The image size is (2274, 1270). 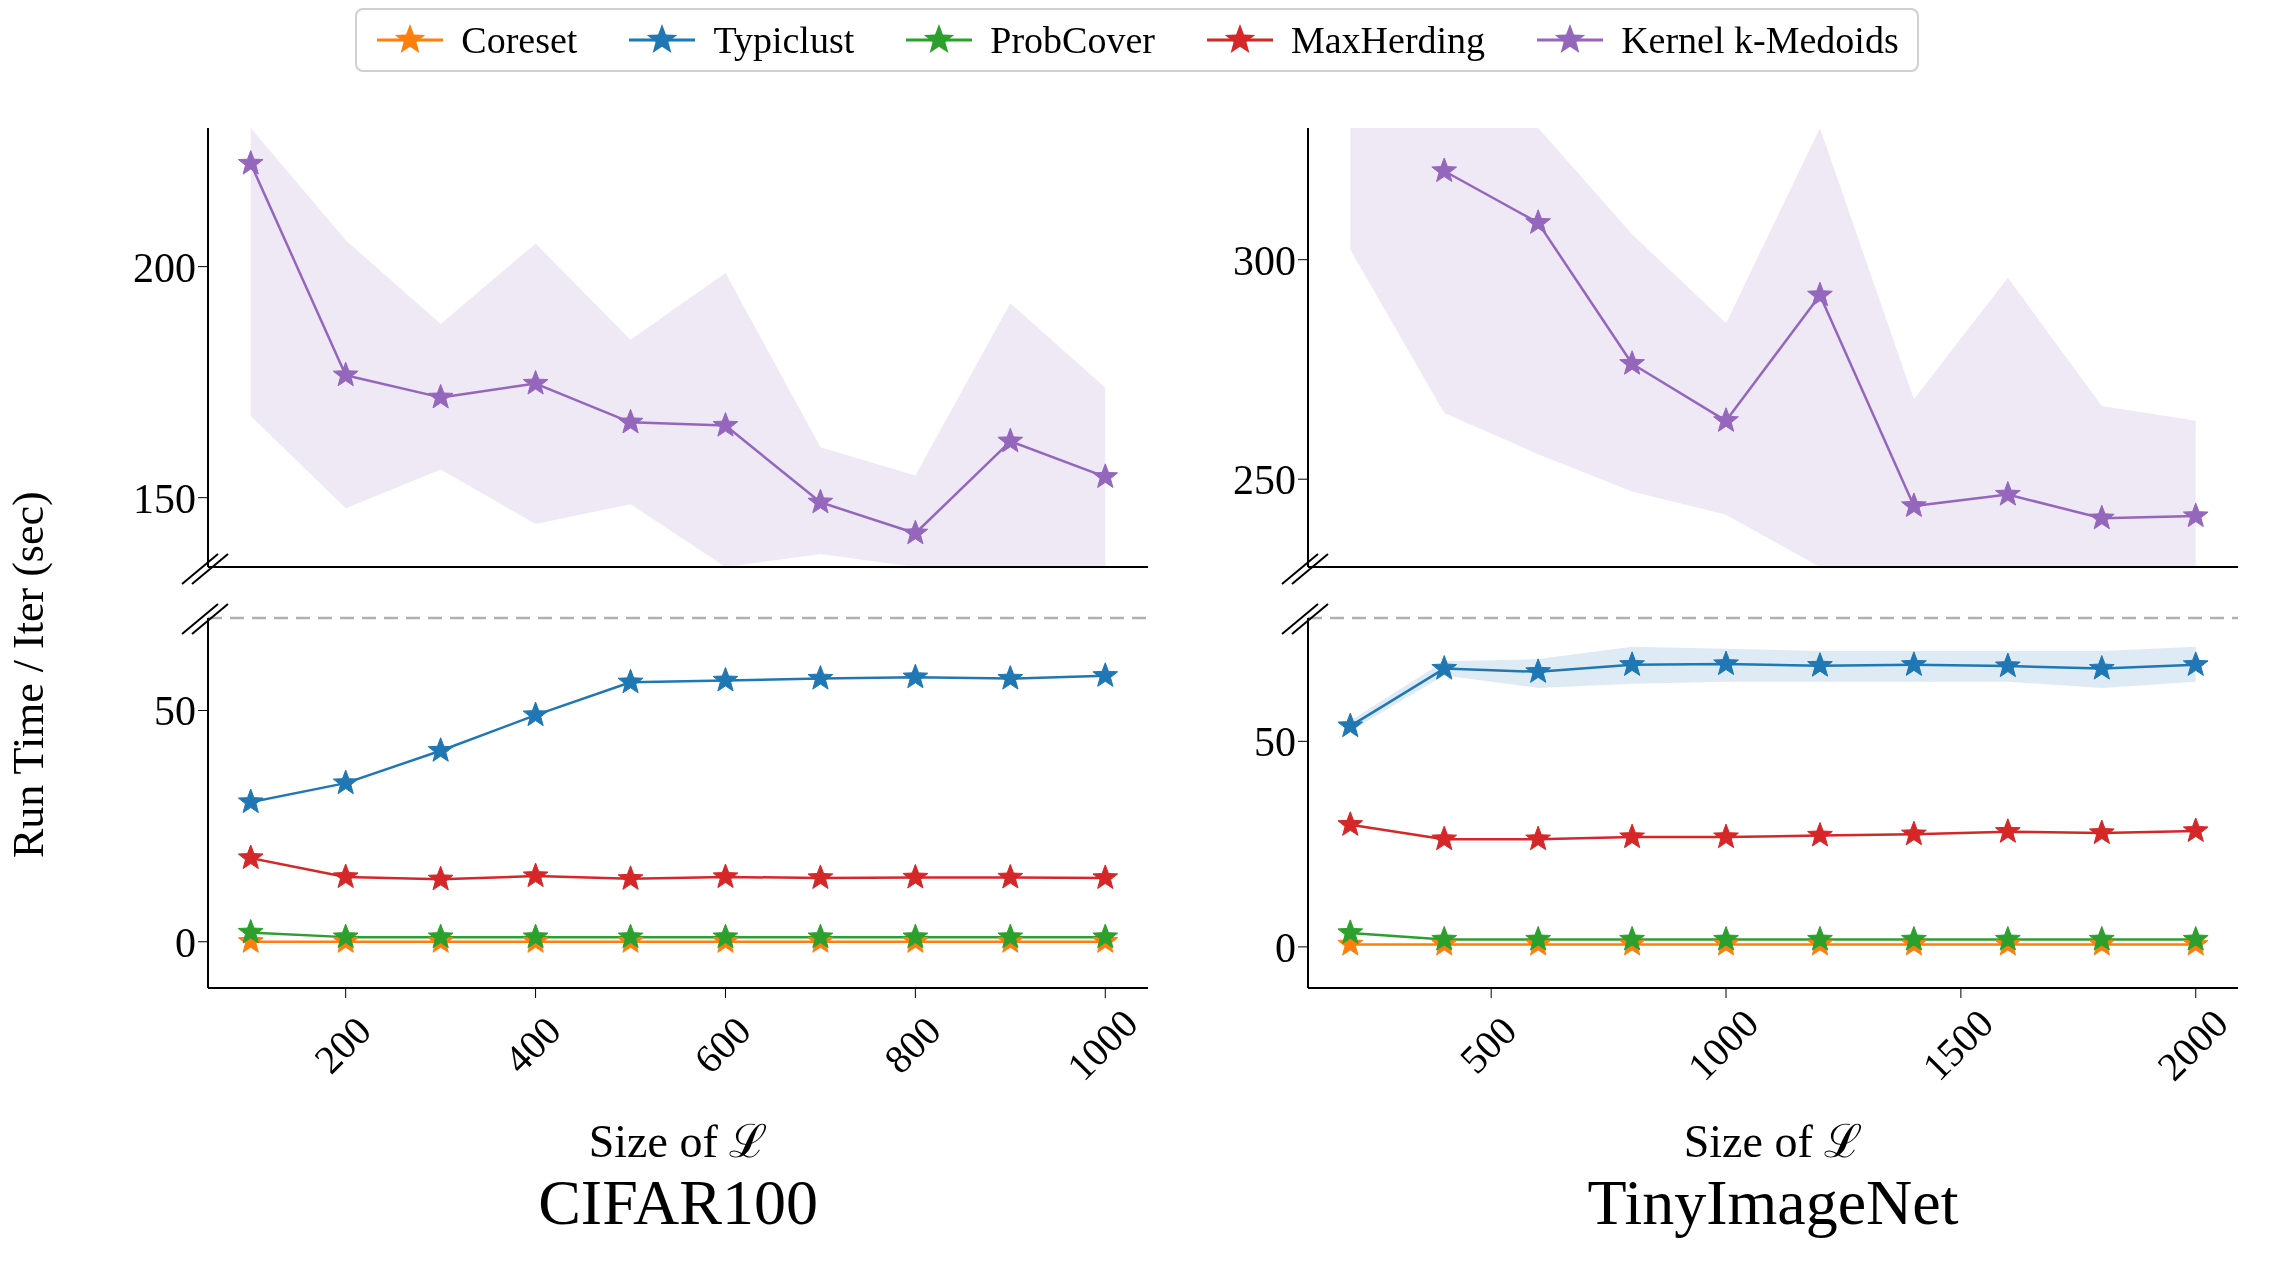 What do you see at coordinates (1102, 1045) in the screenshot?
I see `x-tick-label: 1000` at bounding box center [1102, 1045].